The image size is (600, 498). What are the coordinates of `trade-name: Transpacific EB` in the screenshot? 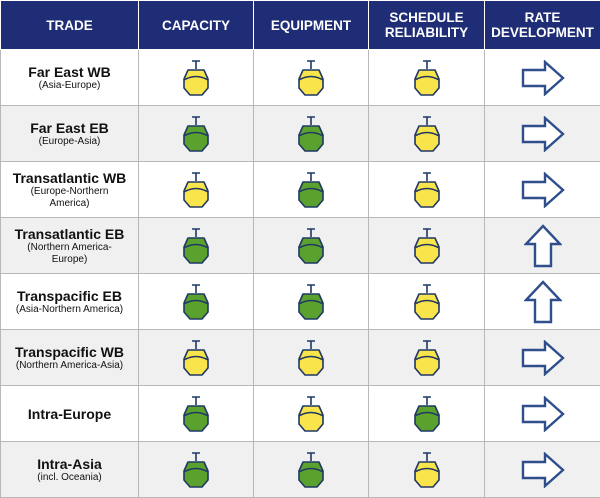 It's located at (69, 296).